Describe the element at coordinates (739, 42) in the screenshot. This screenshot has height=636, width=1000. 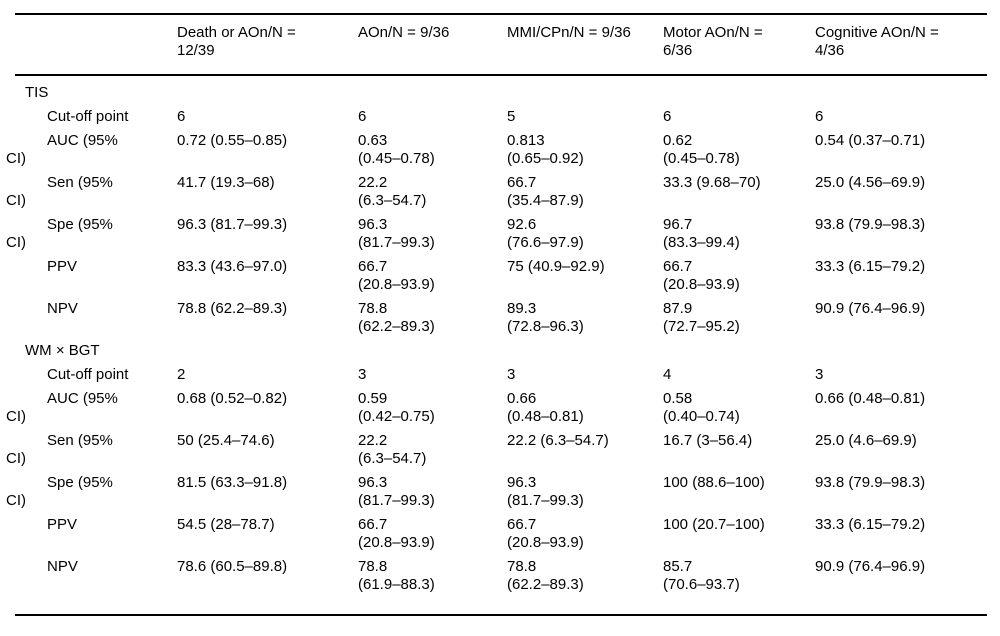
I see `header-cell: Motor AOn/N = 6/36` at that location.